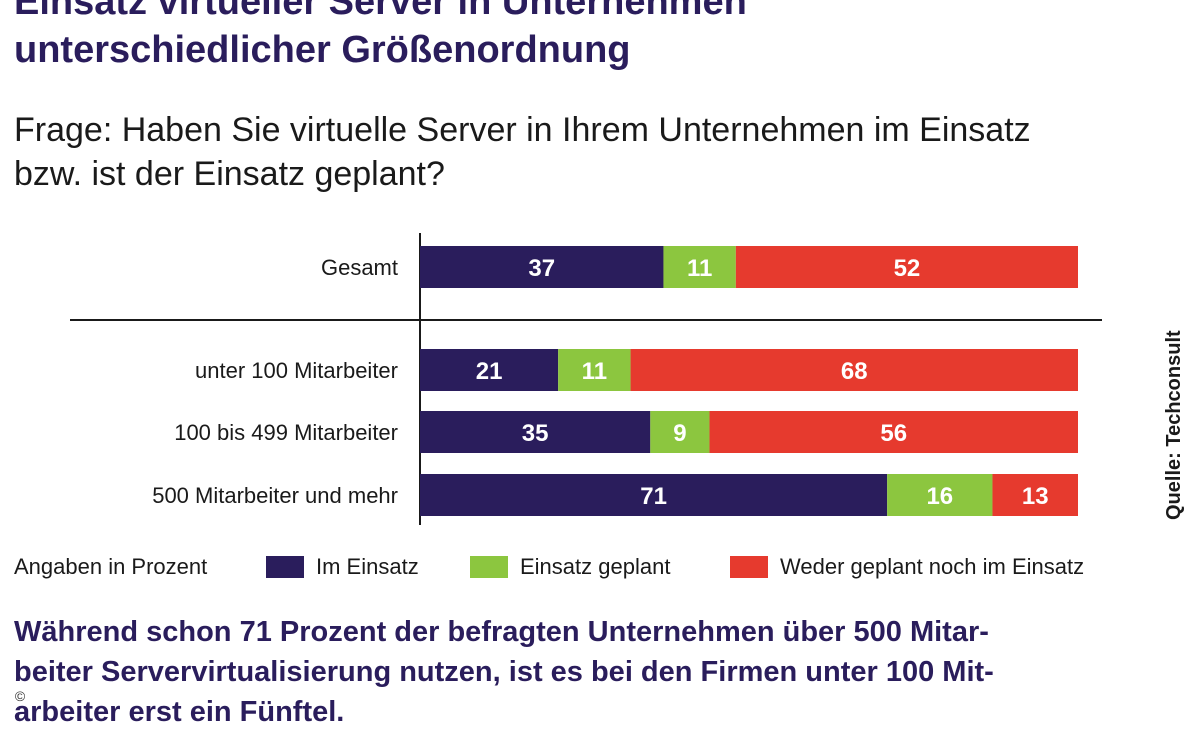 This screenshot has height=732, width=1200. Describe the element at coordinates (359, 267) in the screenshot. I see `category-label: Gesamt` at that location.